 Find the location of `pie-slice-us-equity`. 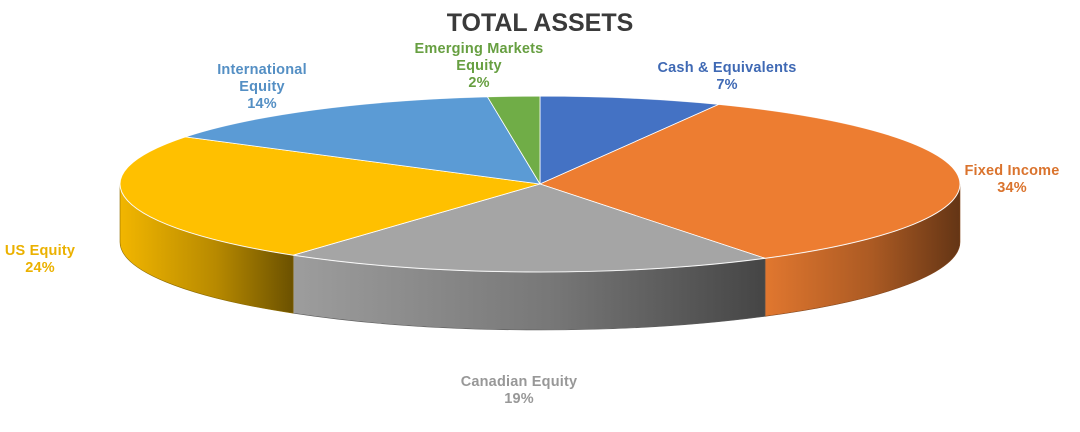

pie-slice-us-equity is located at coordinates (330, 196).